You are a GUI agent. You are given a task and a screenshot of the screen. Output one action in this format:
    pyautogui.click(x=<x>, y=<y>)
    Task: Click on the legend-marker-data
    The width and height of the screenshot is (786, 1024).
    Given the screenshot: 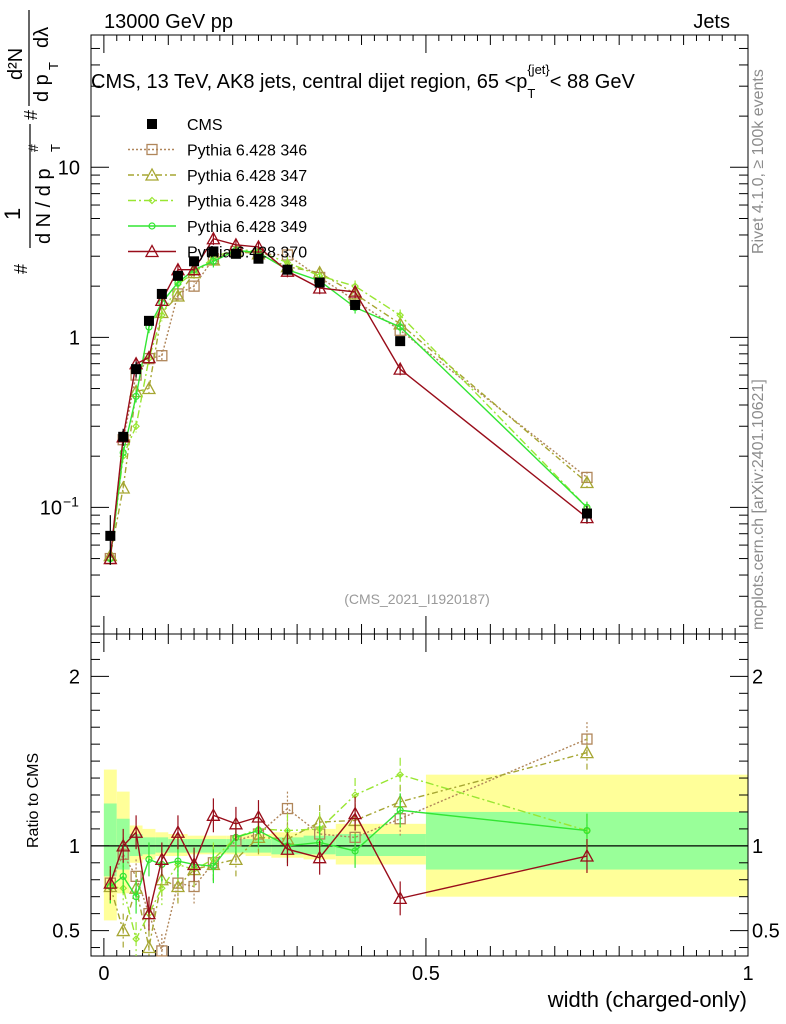 What is the action you would take?
    pyautogui.click(x=152, y=124)
    